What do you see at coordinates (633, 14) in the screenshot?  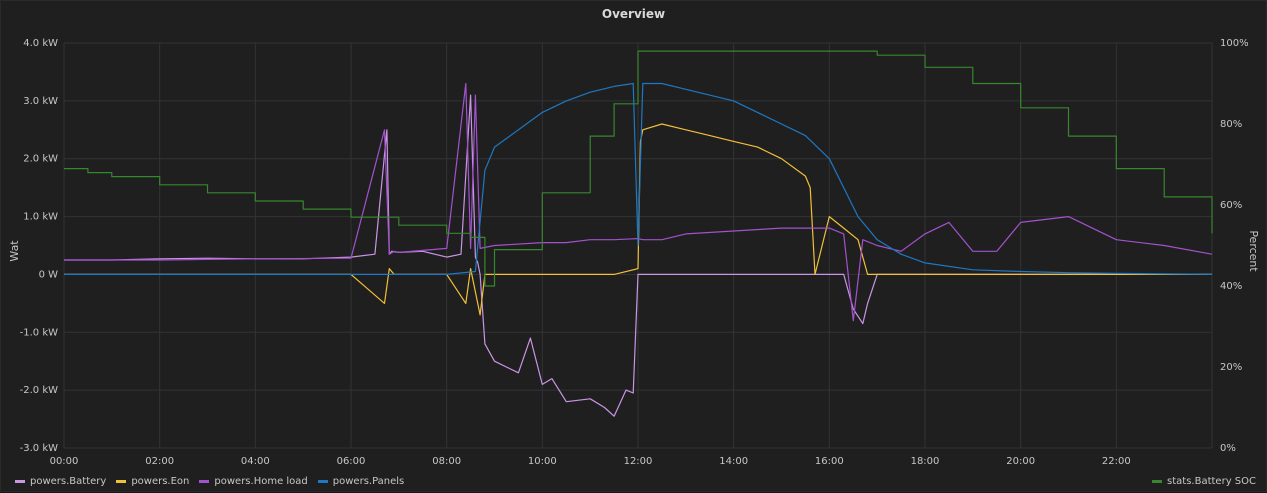 I see `panel-title: Overview` at bounding box center [633, 14].